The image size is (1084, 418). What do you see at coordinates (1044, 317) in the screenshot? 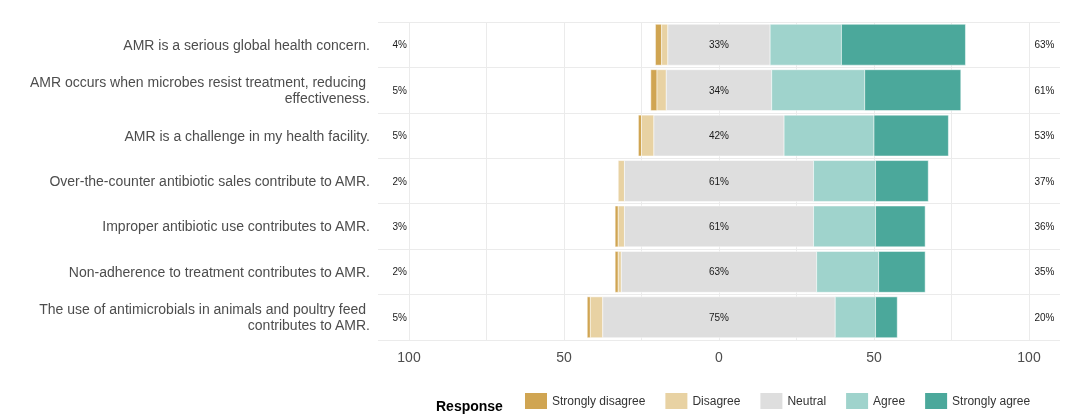
I see `annotation: 20%` at bounding box center [1044, 317].